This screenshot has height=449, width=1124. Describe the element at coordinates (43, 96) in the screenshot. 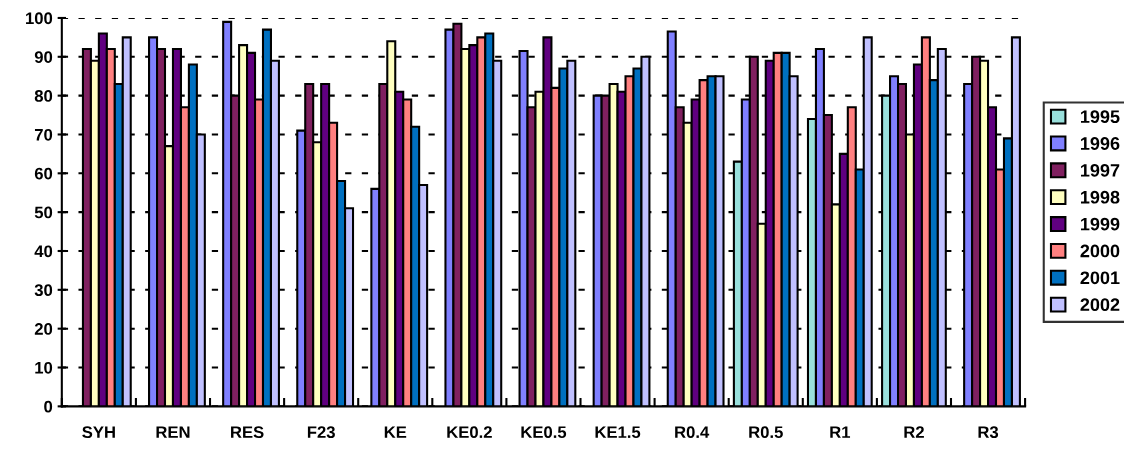

I see `y-tick-label: 80` at that location.